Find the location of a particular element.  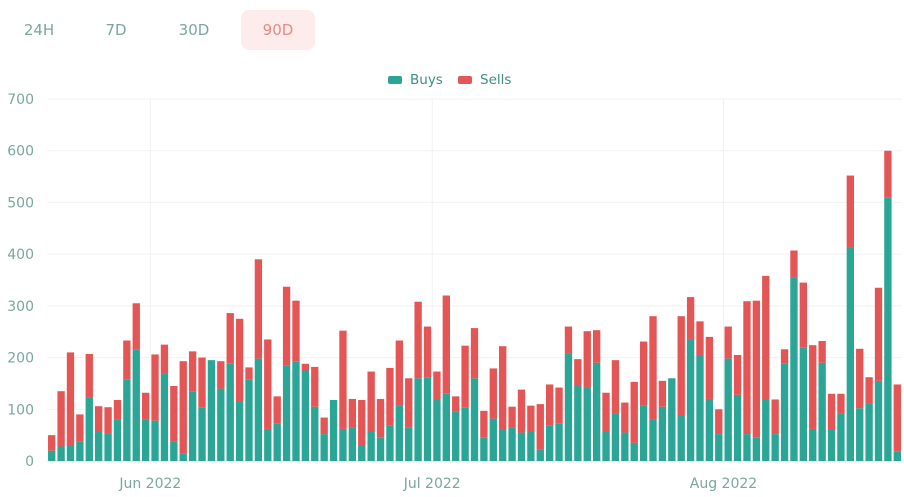

y-tick-label: 300 is located at coordinates (20, 307).